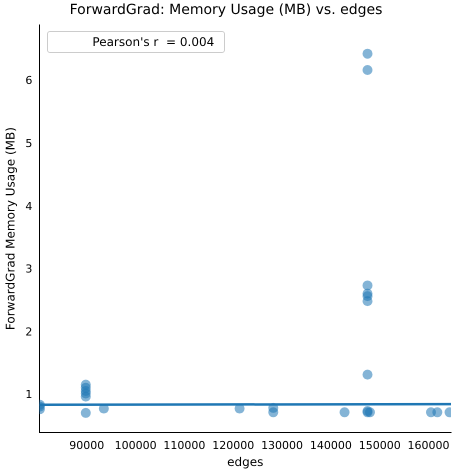  Describe the element at coordinates (28, 331) in the screenshot. I see `y-tick-label: 2` at that location.